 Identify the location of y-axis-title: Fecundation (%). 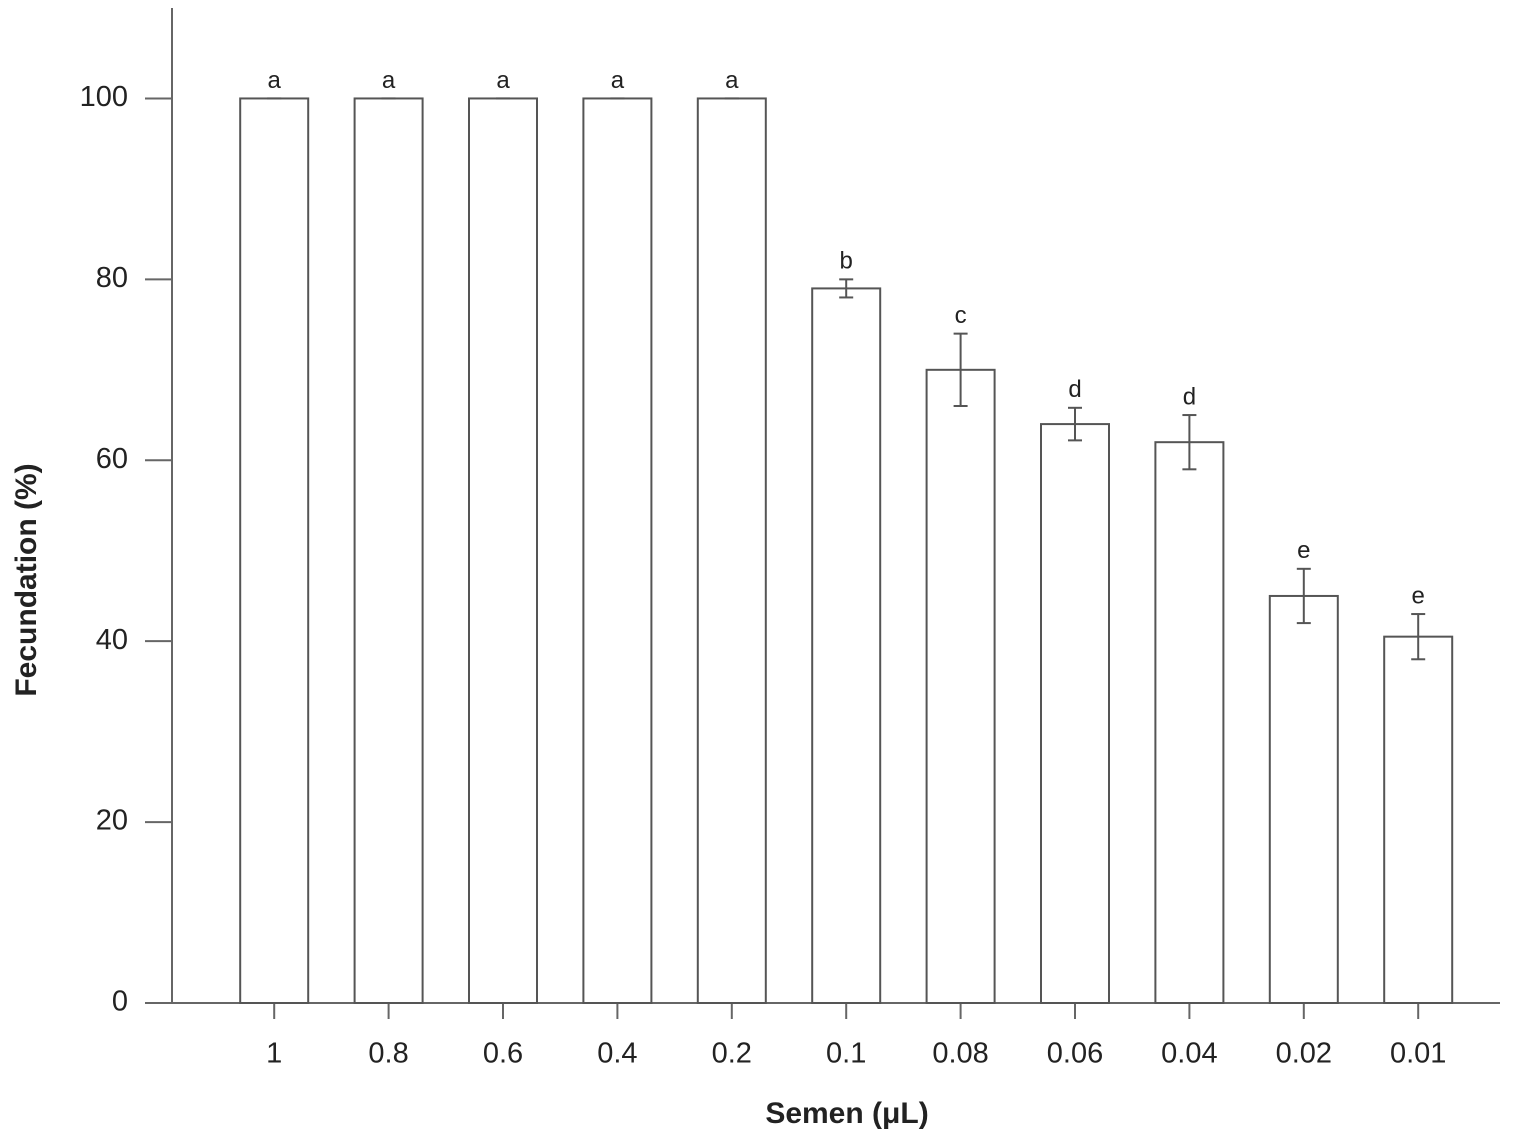
(26, 579).